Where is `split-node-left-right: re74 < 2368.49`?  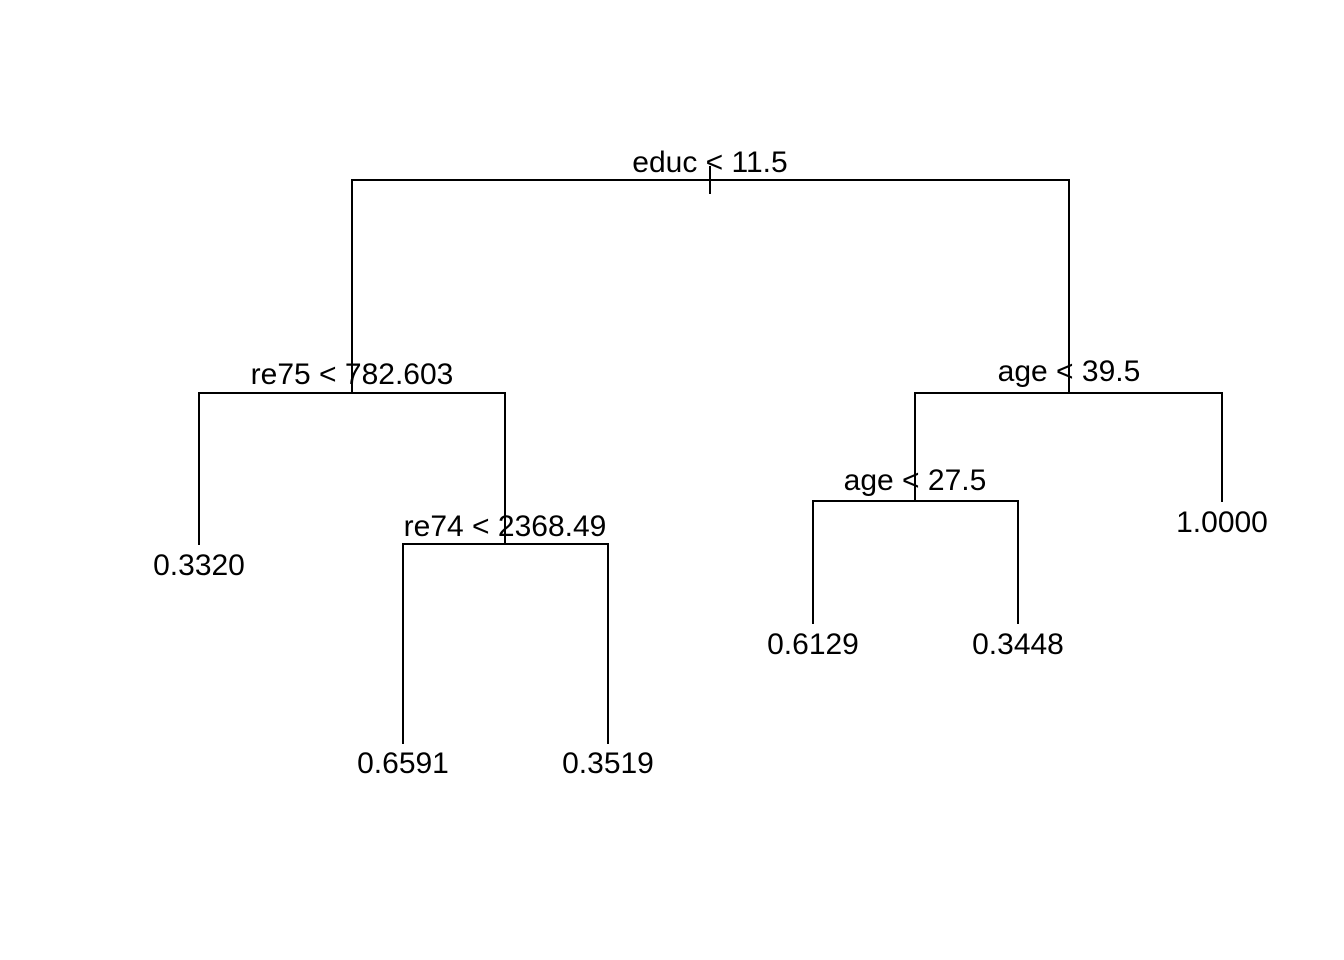 split-node-left-right: re74 < 2368.49 is located at coordinates (505, 627).